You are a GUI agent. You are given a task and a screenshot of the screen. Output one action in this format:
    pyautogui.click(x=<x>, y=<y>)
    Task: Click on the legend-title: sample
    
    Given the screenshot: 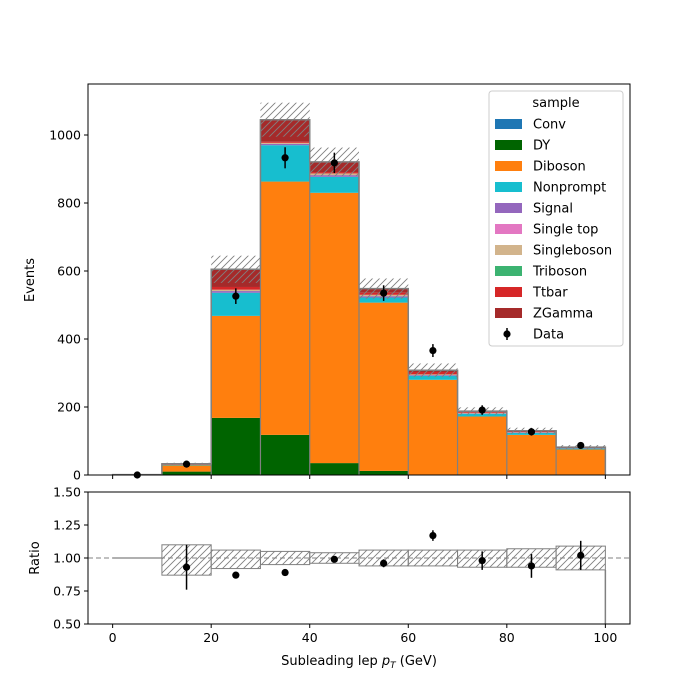 What is the action you would take?
    pyautogui.click(x=555, y=103)
    